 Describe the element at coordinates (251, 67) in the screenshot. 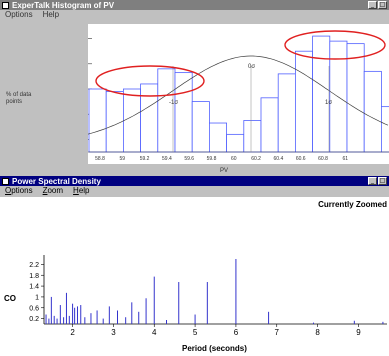

I see `mean-label: 0σ` at that location.